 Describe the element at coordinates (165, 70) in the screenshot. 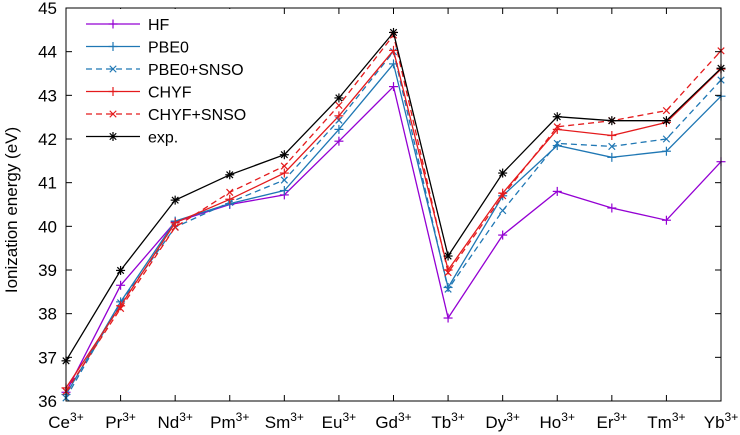

I see `legend-entry-pbe0-snso: PBE0+SNSO` at that location.